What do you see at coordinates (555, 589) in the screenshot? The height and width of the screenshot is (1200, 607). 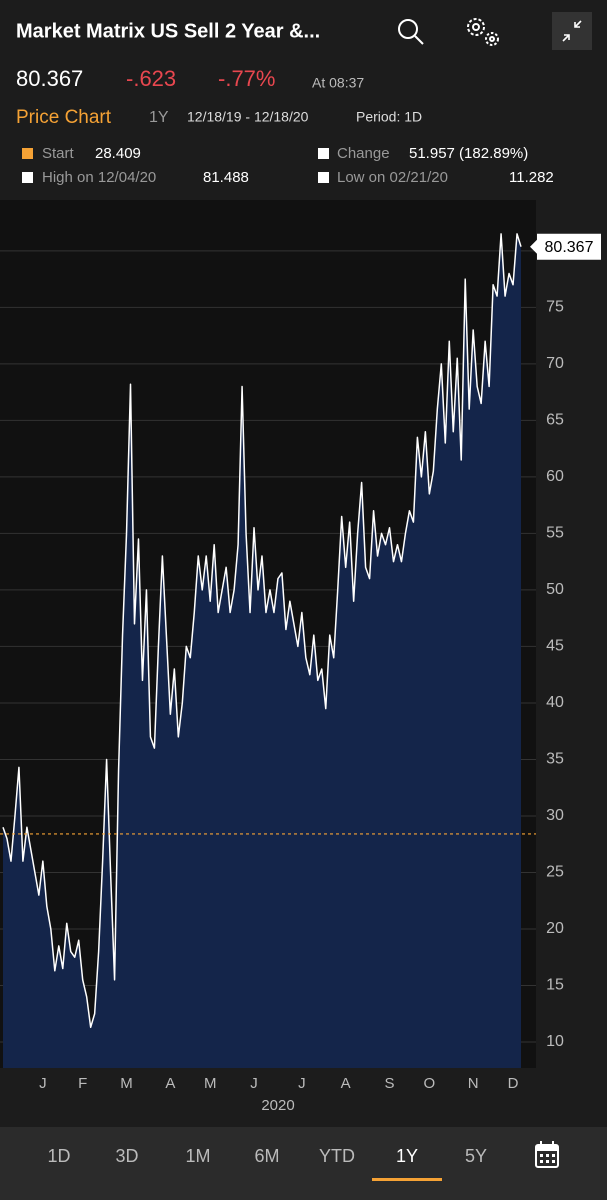 I see `y-tick-label: 50` at bounding box center [555, 589].